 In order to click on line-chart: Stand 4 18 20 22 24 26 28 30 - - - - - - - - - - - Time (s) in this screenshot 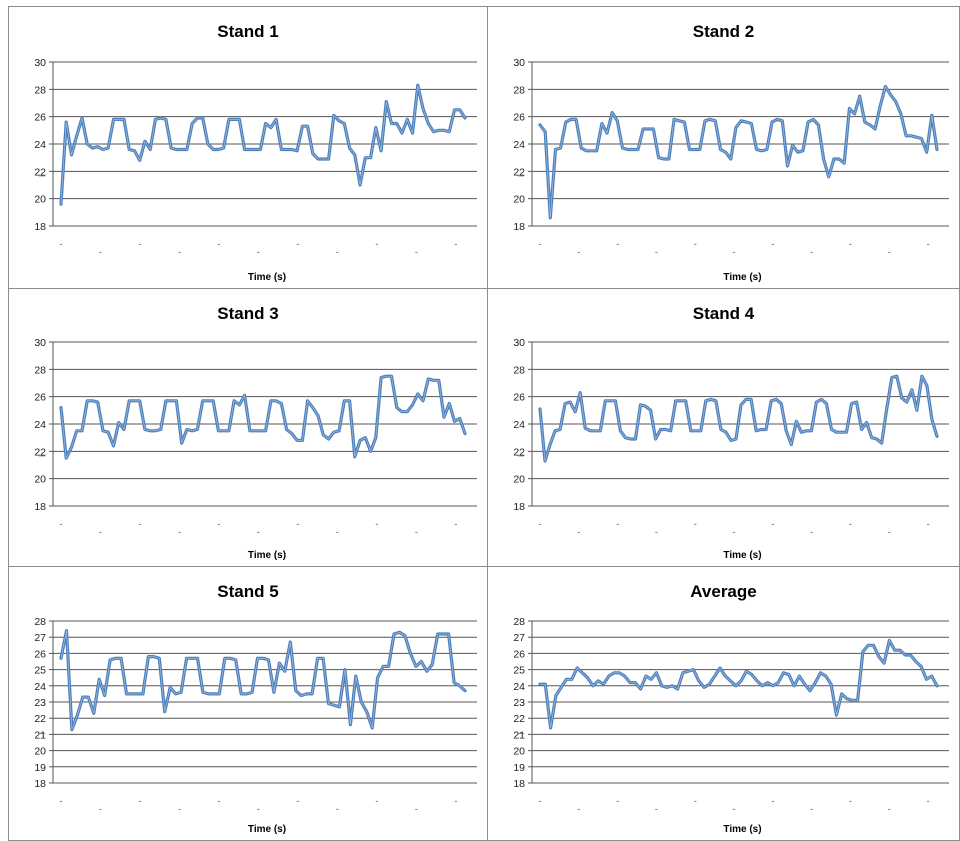, I will do `click(731, 432)`.